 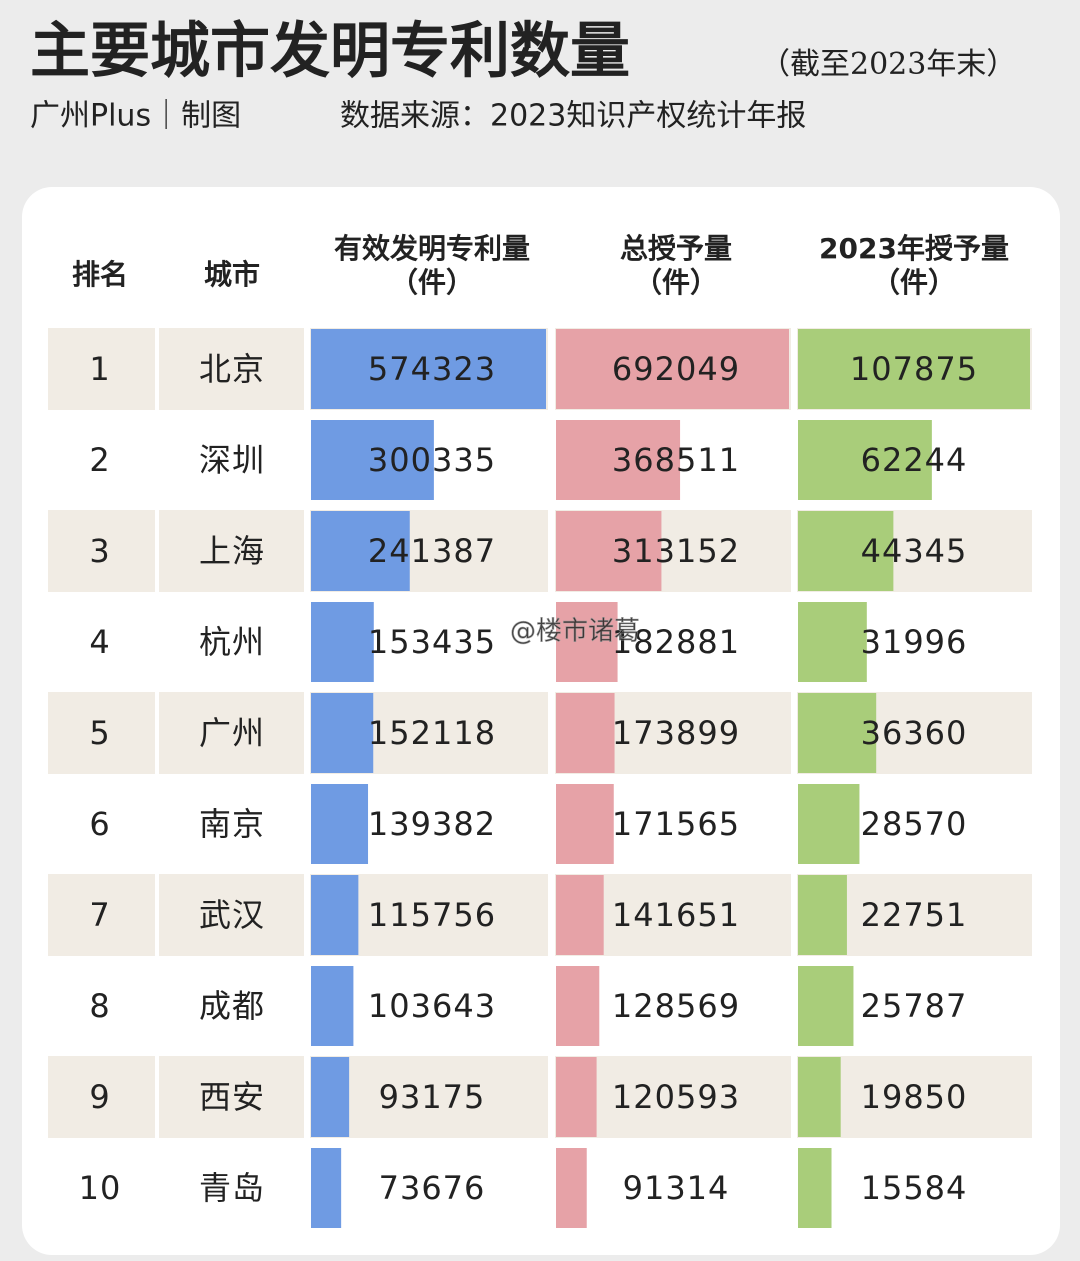 I want to click on value: 241387, so click(x=432, y=551).